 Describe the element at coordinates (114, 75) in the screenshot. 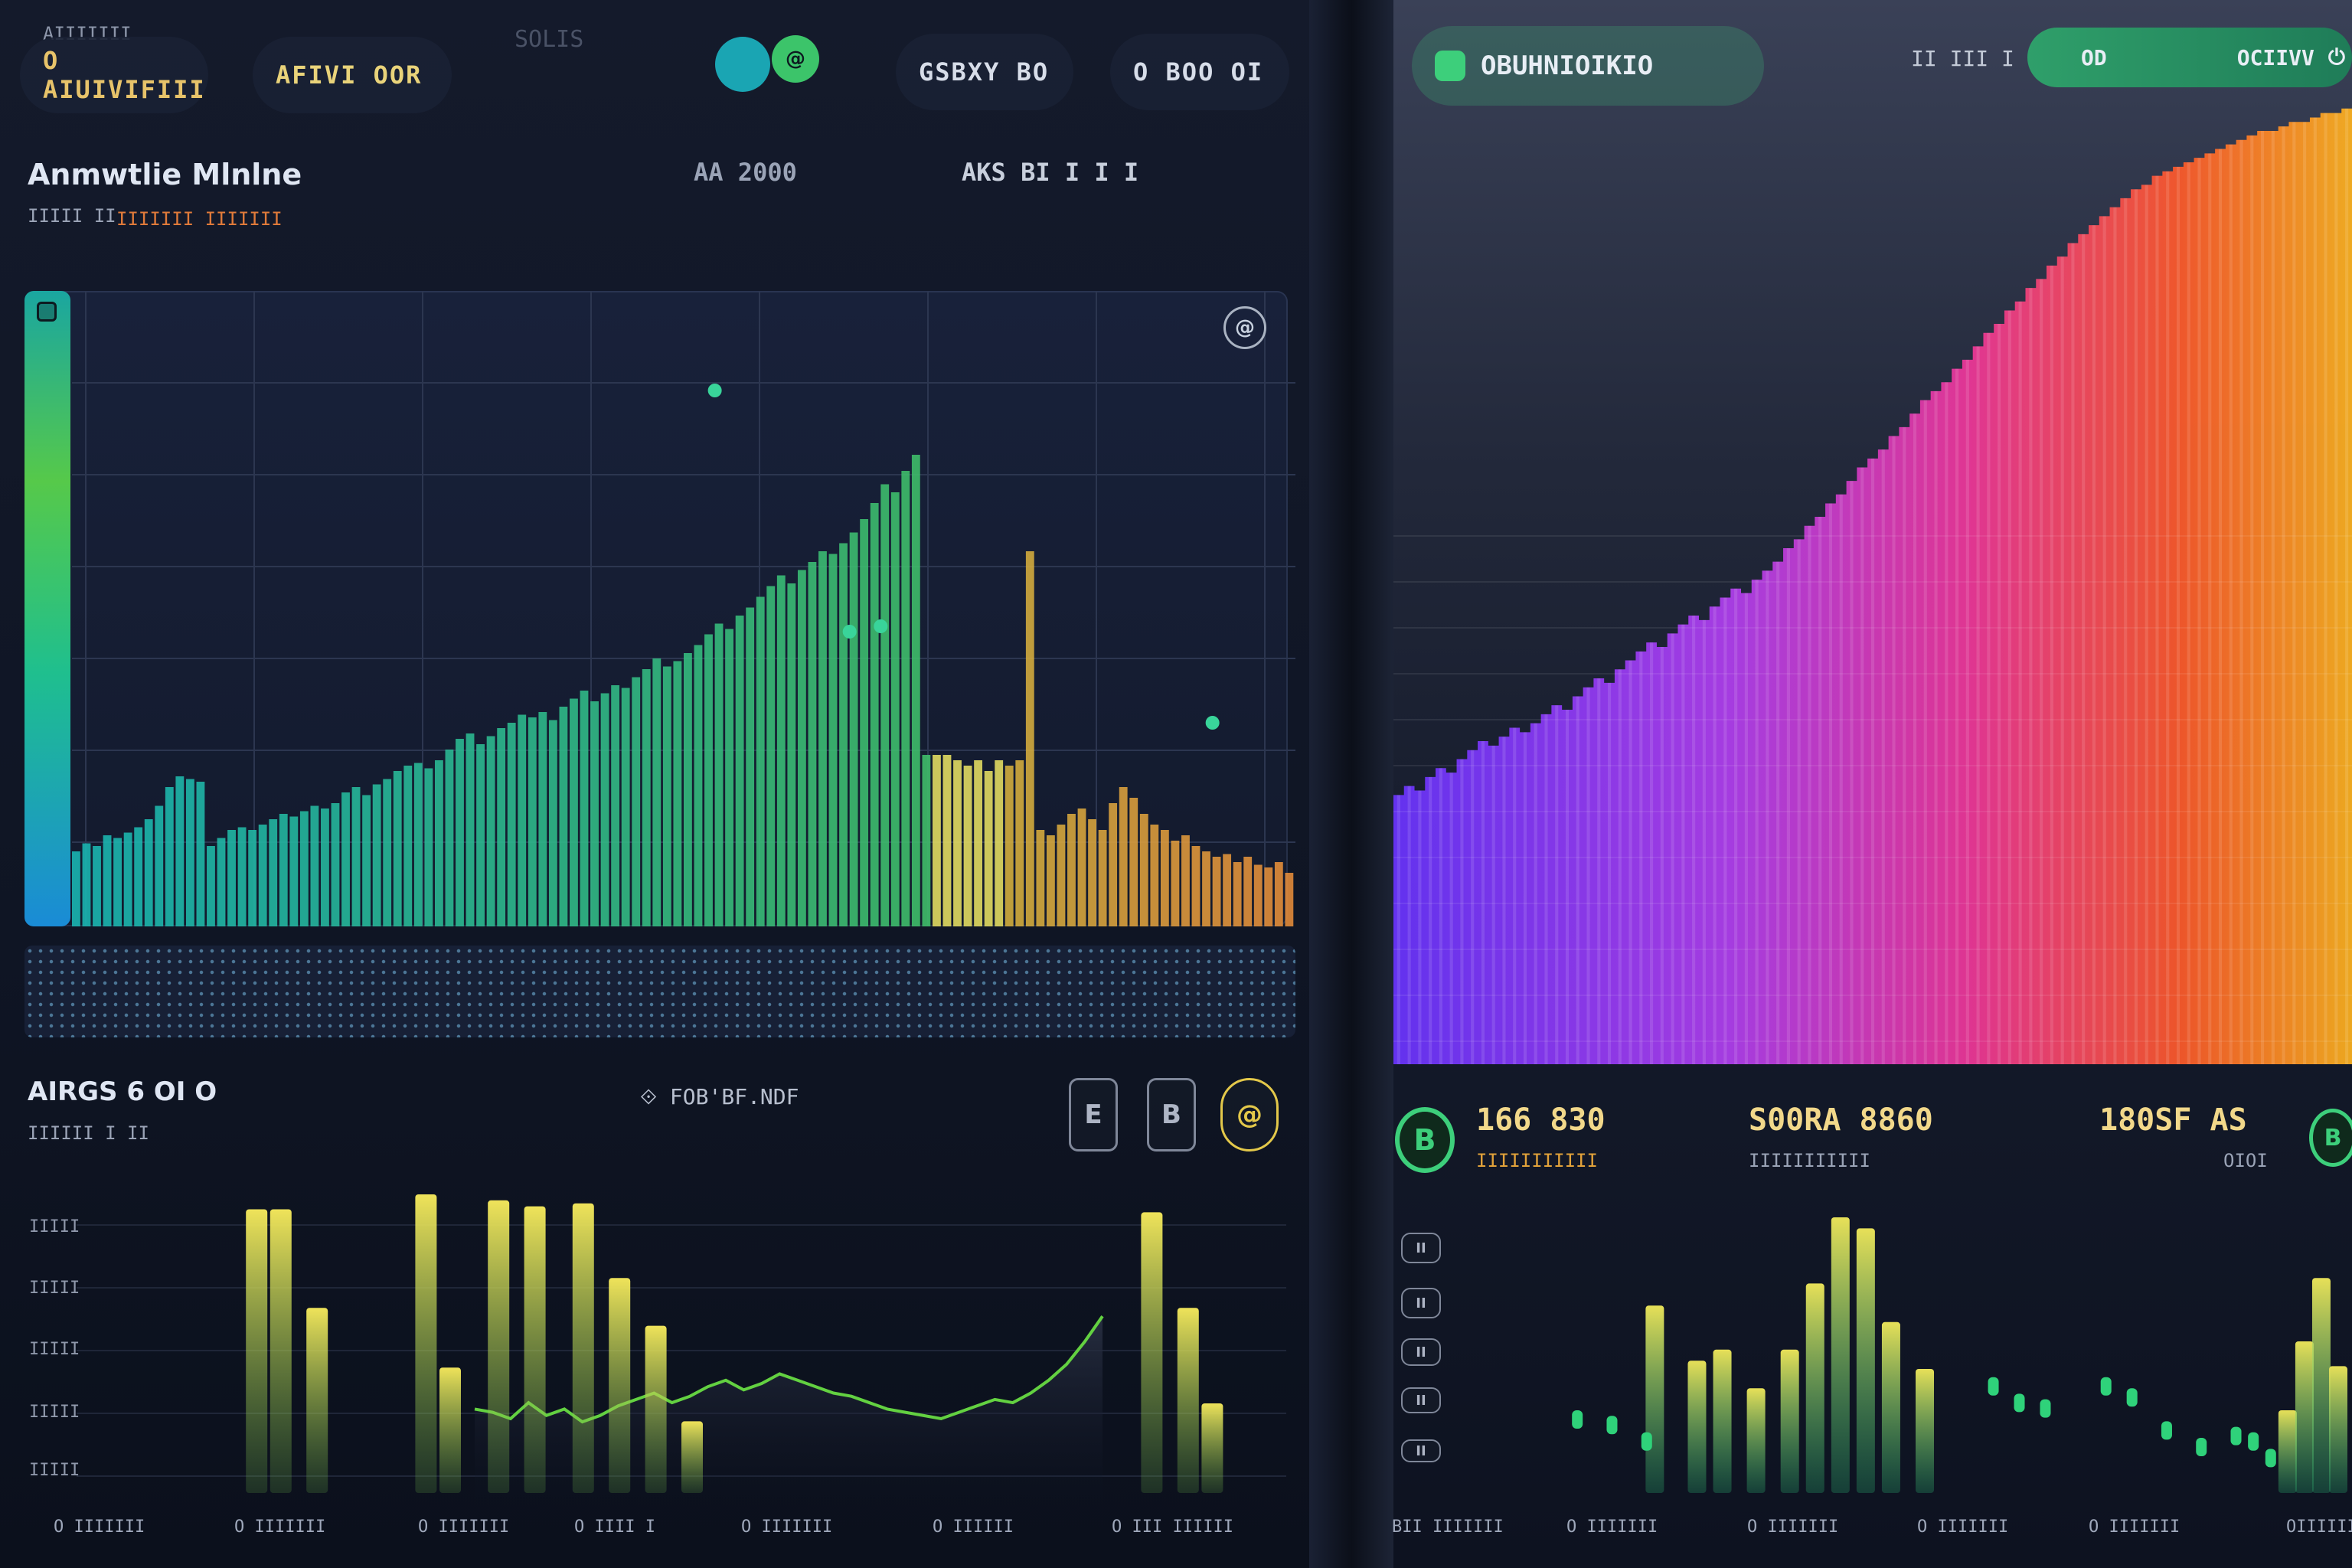

I see `status-pill: O AIUIVIFIII` at that location.